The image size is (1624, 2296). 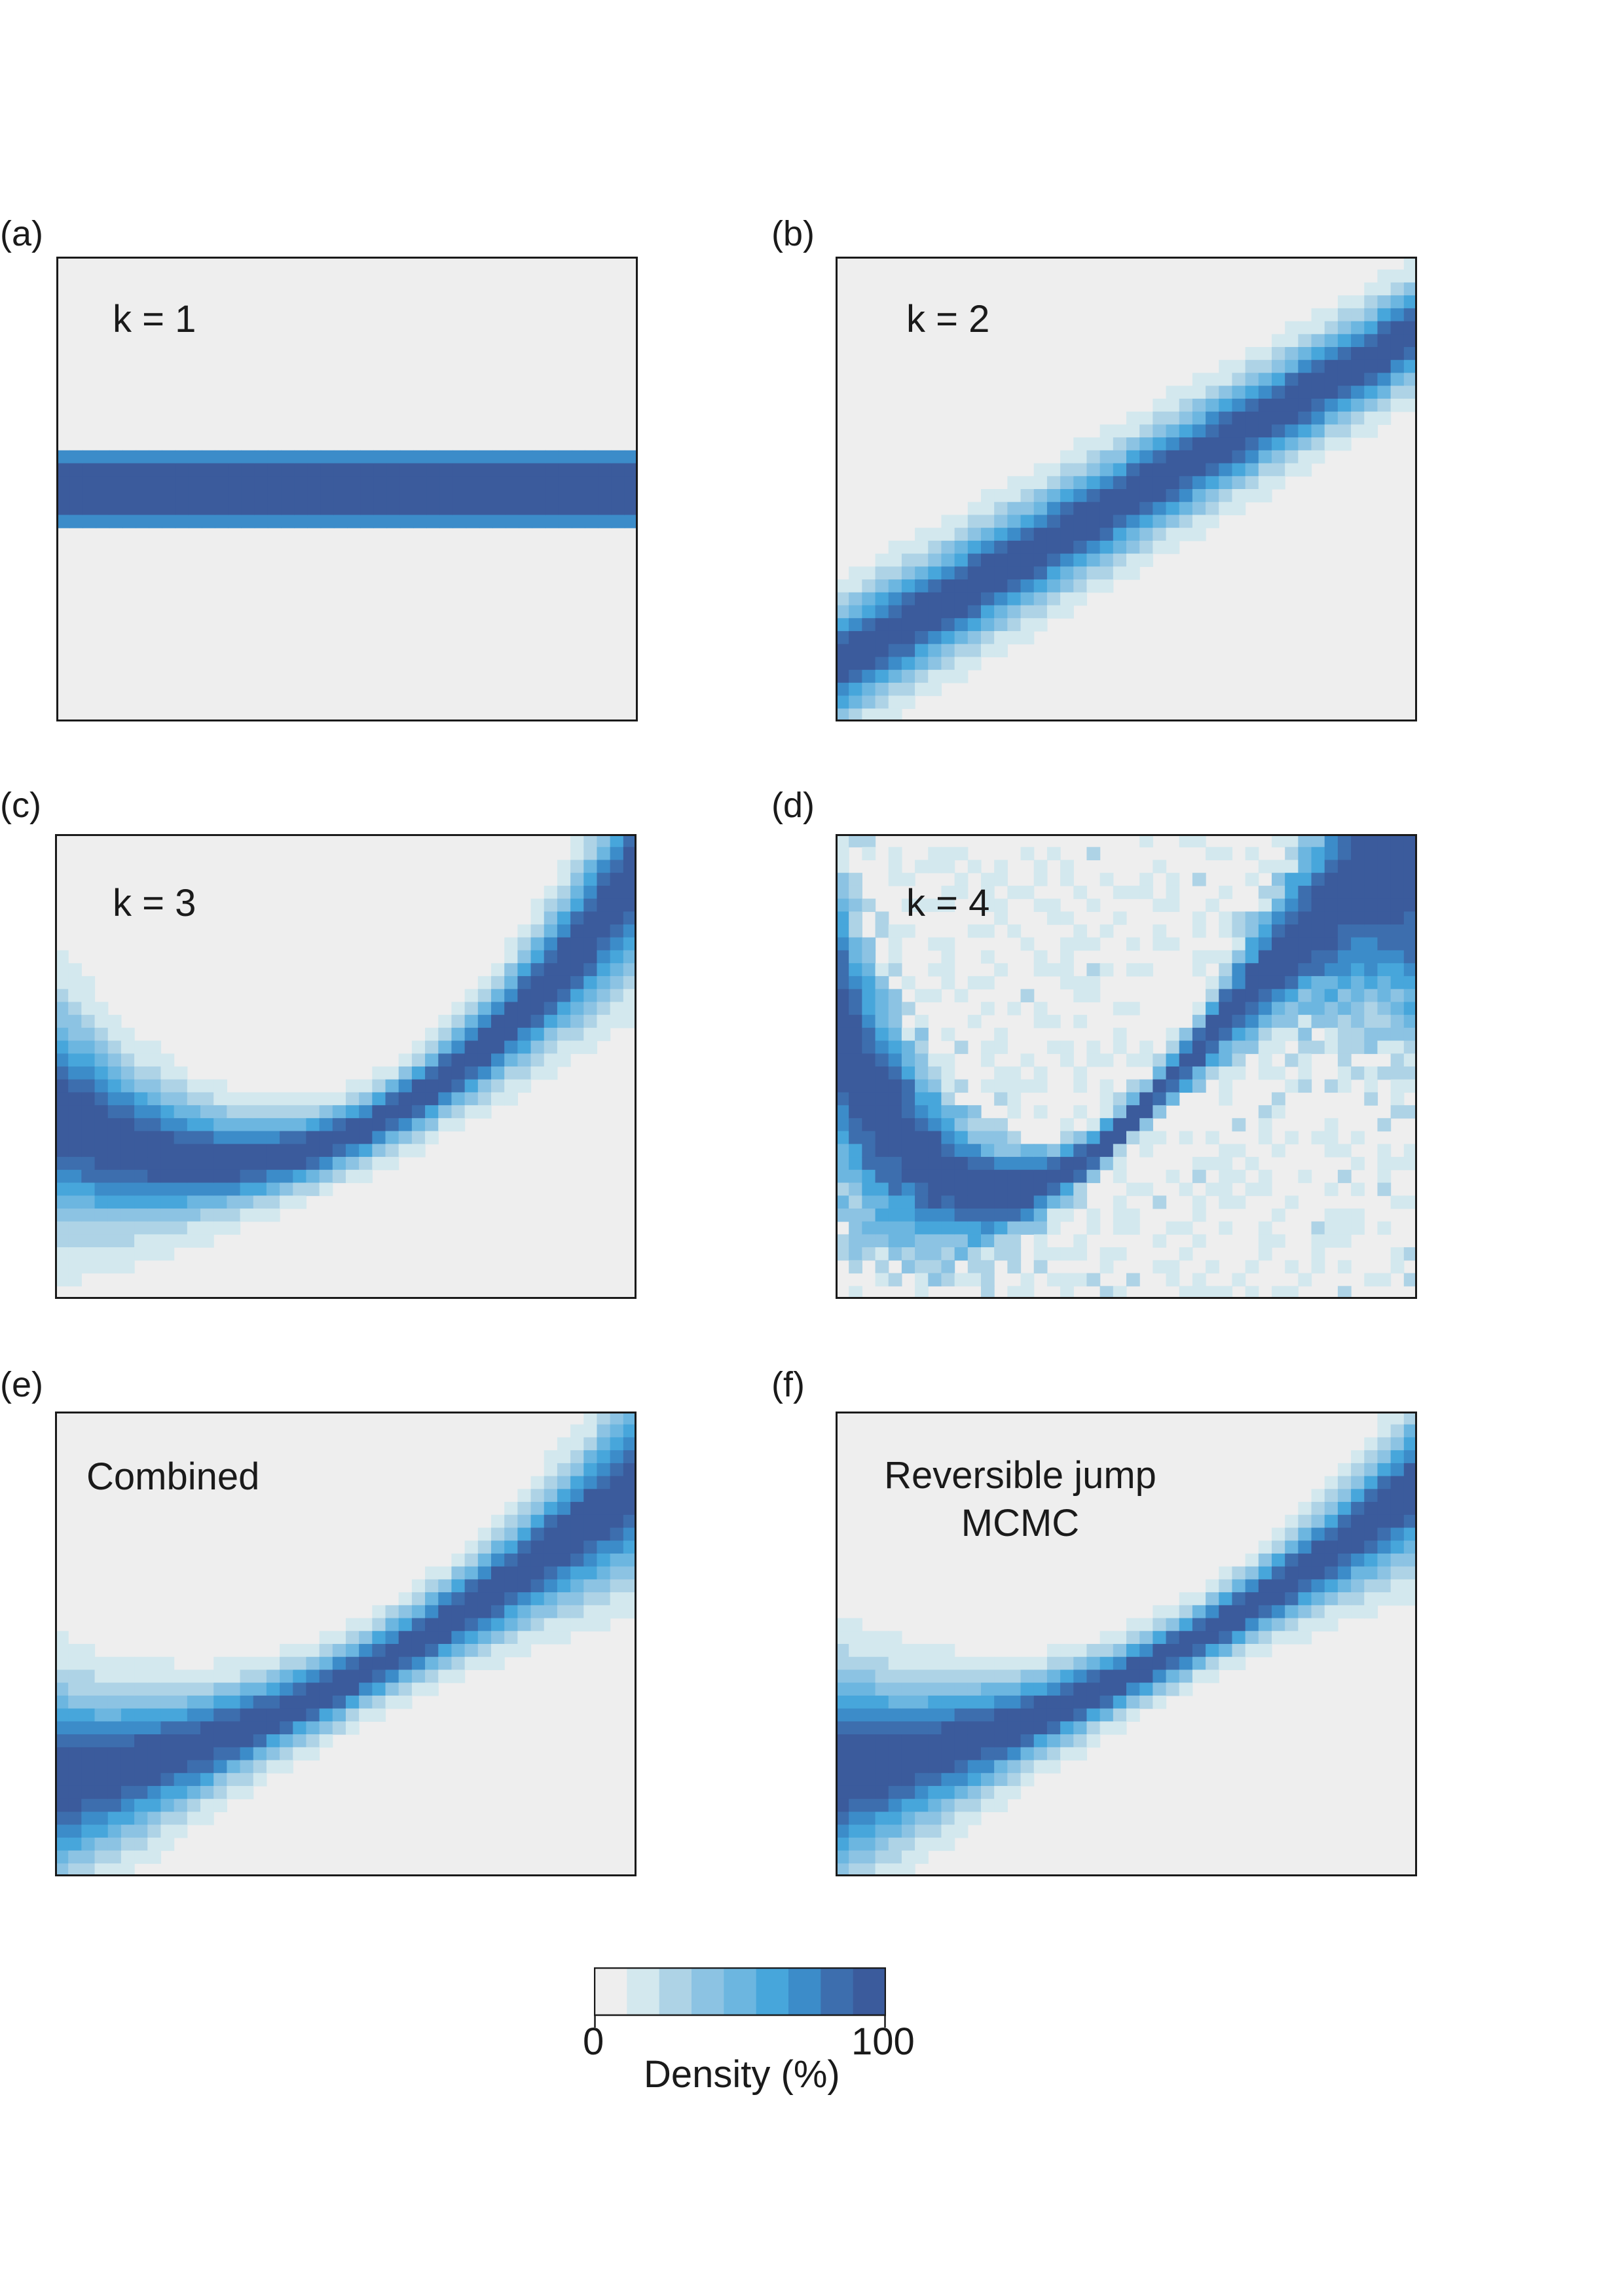 What do you see at coordinates (1126, 1066) in the screenshot?
I see `heatmap-panel-d` at bounding box center [1126, 1066].